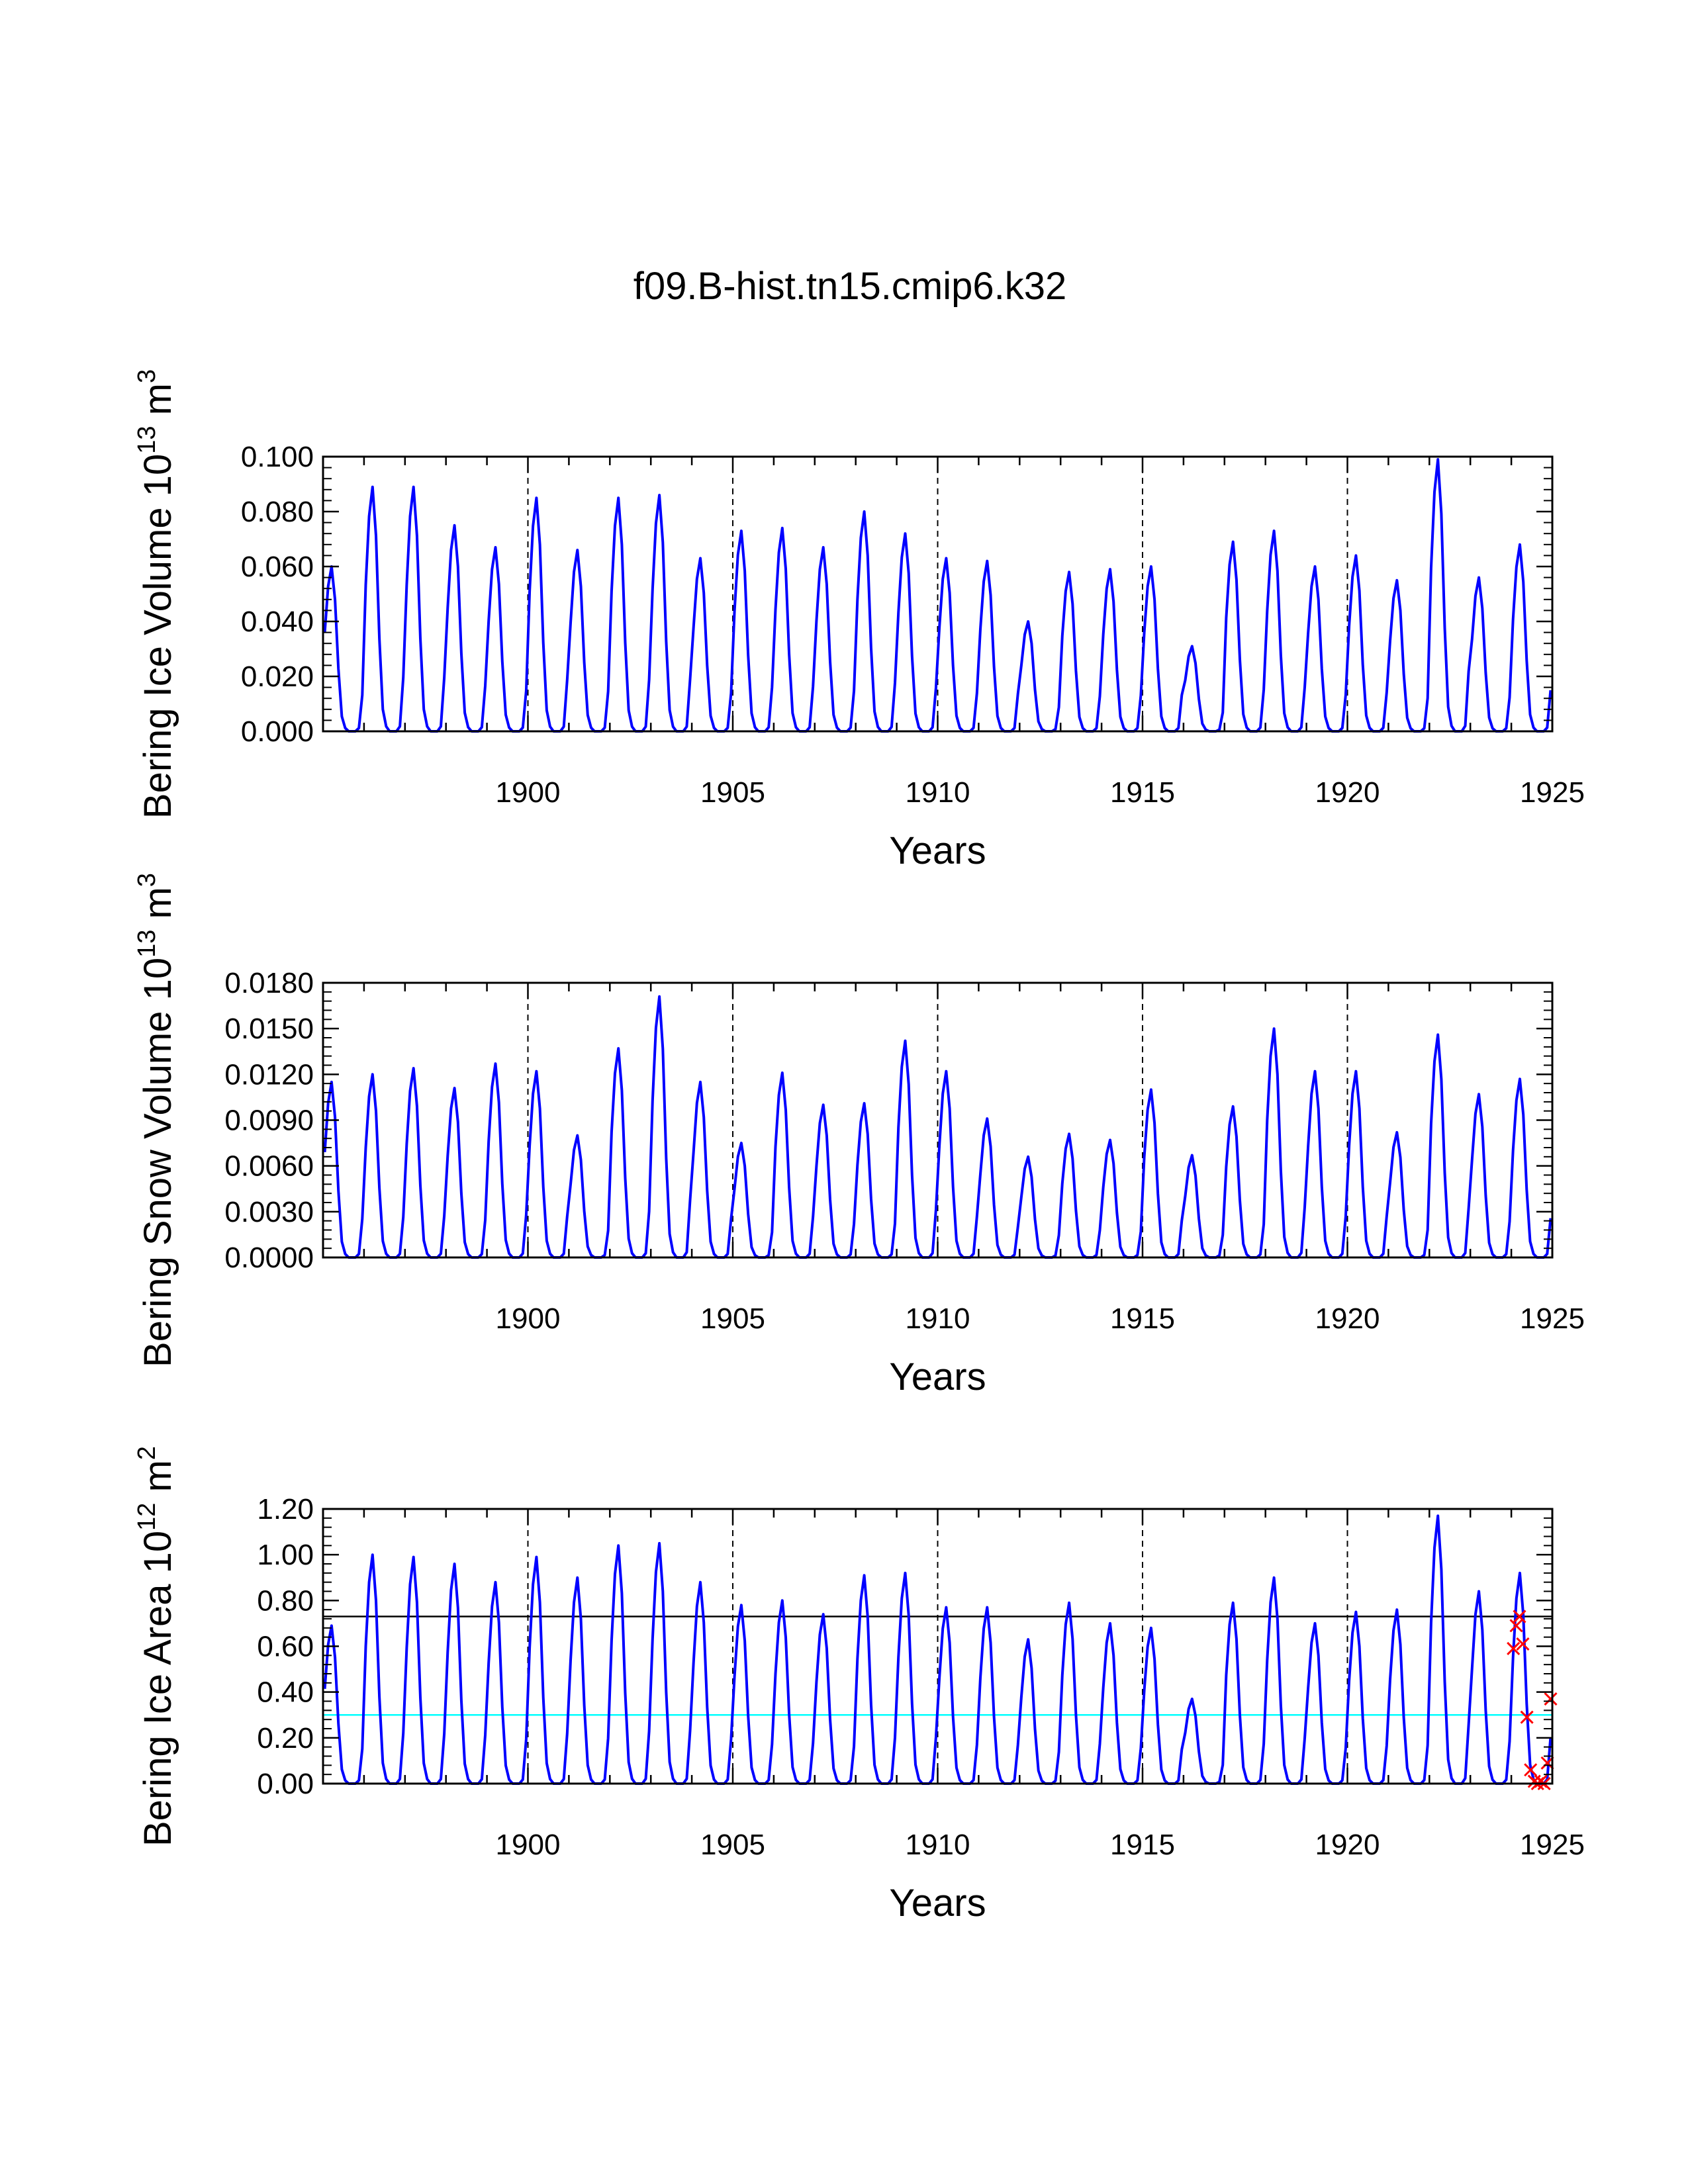 The width and height of the screenshot is (1688, 2184). What do you see at coordinates (147, 1453) in the screenshot?
I see `y-label-superscript: 2` at bounding box center [147, 1453].